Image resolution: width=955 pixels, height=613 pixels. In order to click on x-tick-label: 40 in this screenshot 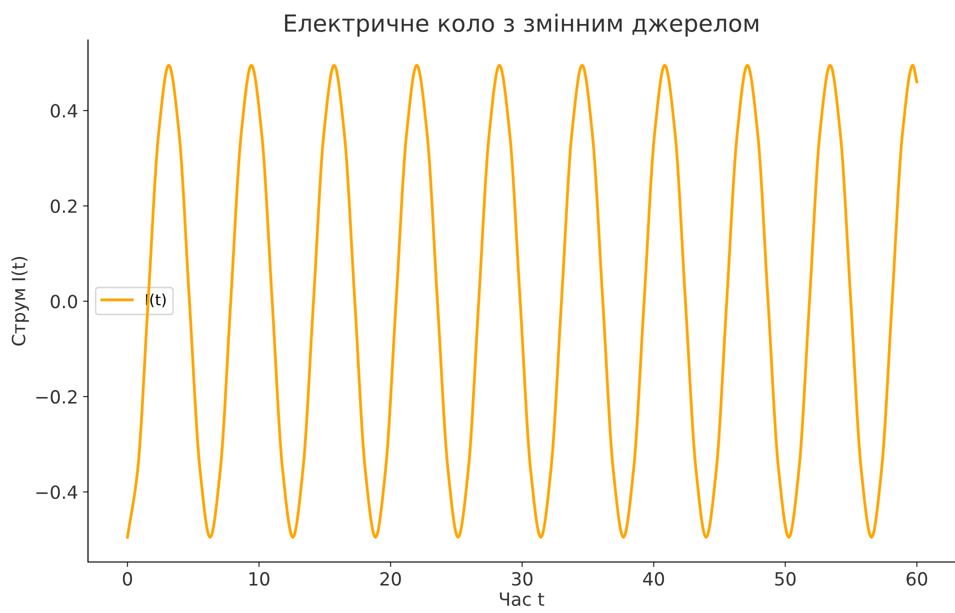, I will do `click(653, 579)`.